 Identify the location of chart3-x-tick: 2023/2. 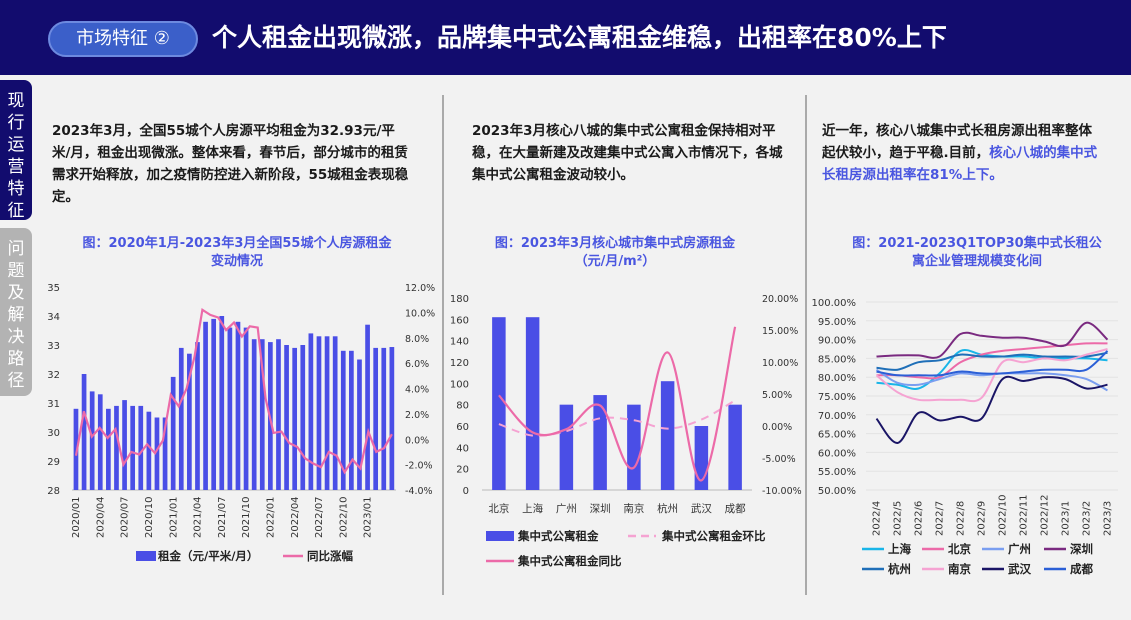
(1087, 518).